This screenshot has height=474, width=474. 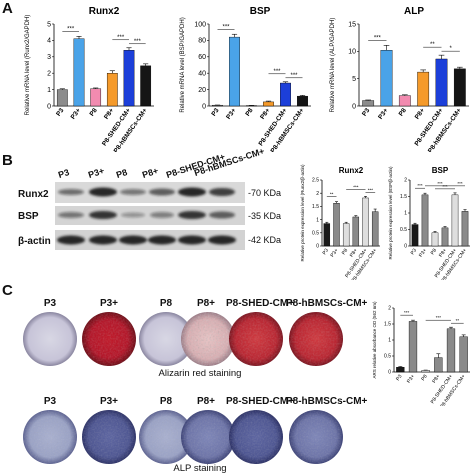 I want to click on y-axis-label: Relative mRNA level (Runx2/GAPDH), so click(x=28, y=65).